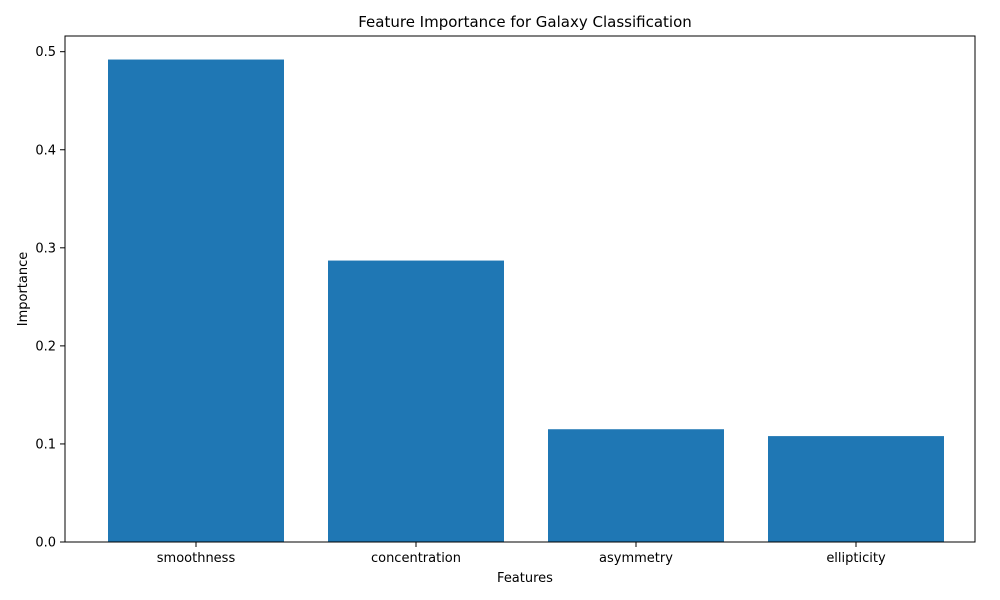 Image resolution: width=1000 pixels, height=600 pixels. I want to click on bar-asymmetry, so click(636, 485).